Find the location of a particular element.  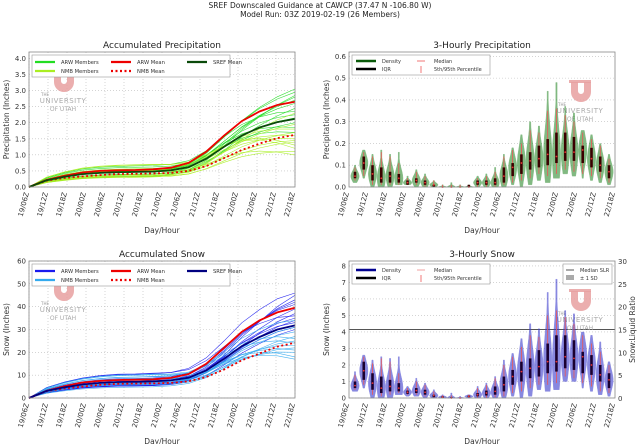

legend-label: ARW Members is located at coordinates (80, 63).